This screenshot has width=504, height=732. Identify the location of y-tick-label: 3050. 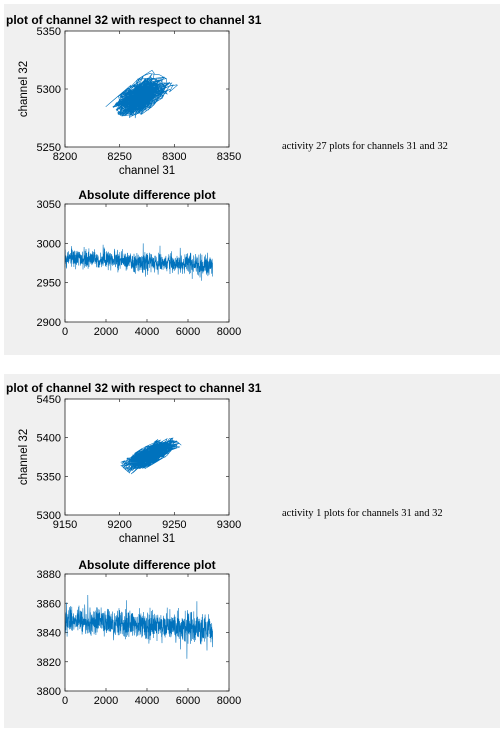
(49, 205).